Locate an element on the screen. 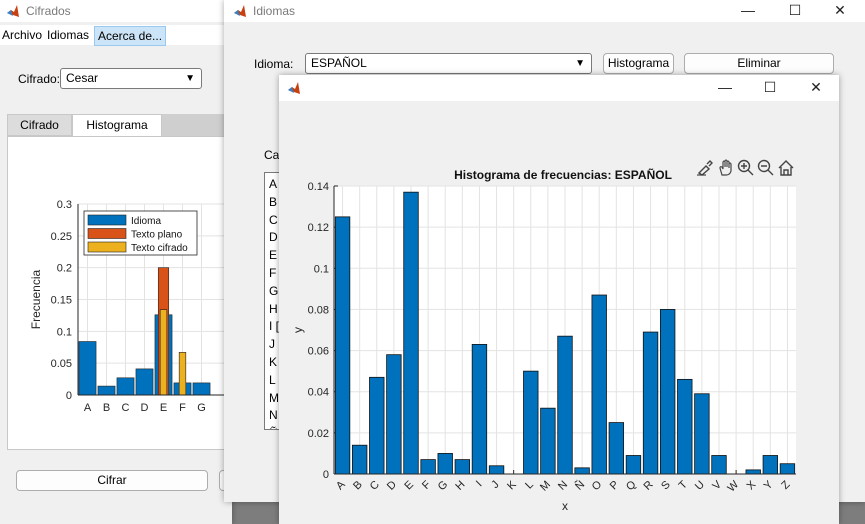 This screenshot has width=865, height=524. zoom-out-icon is located at coordinates (766, 168).